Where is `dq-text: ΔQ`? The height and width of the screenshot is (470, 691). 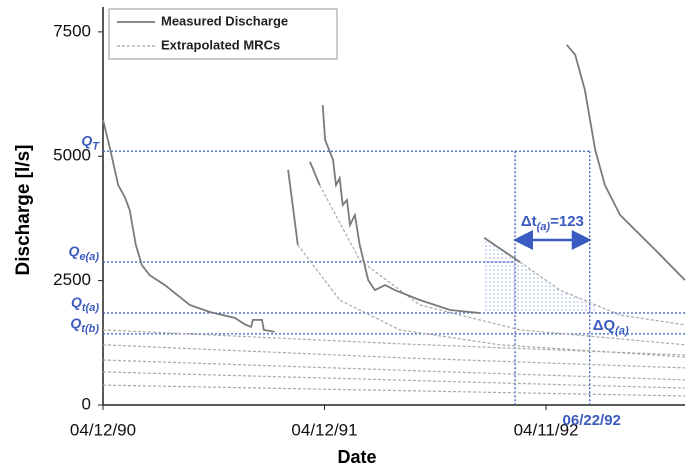
dq-text: ΔQ is located at coordinates (604, 325).